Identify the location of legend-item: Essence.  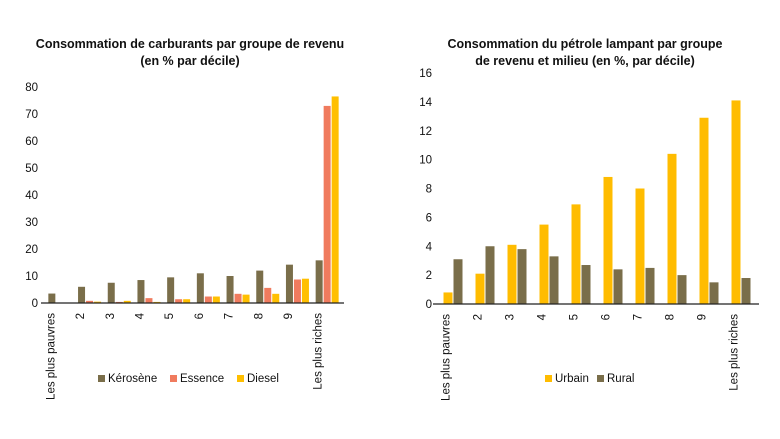
(197, 379).